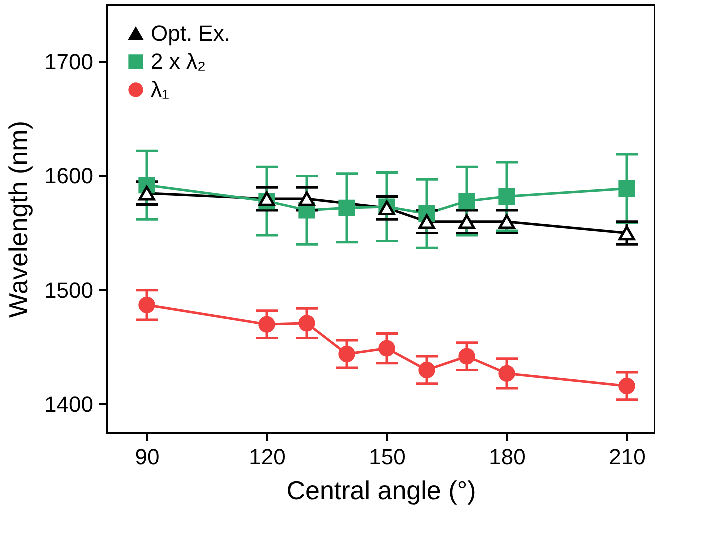 Image resolution: width=707 pixels, height=547 pixels. I want to click on x-tick-label: 180, so click(507, 457).